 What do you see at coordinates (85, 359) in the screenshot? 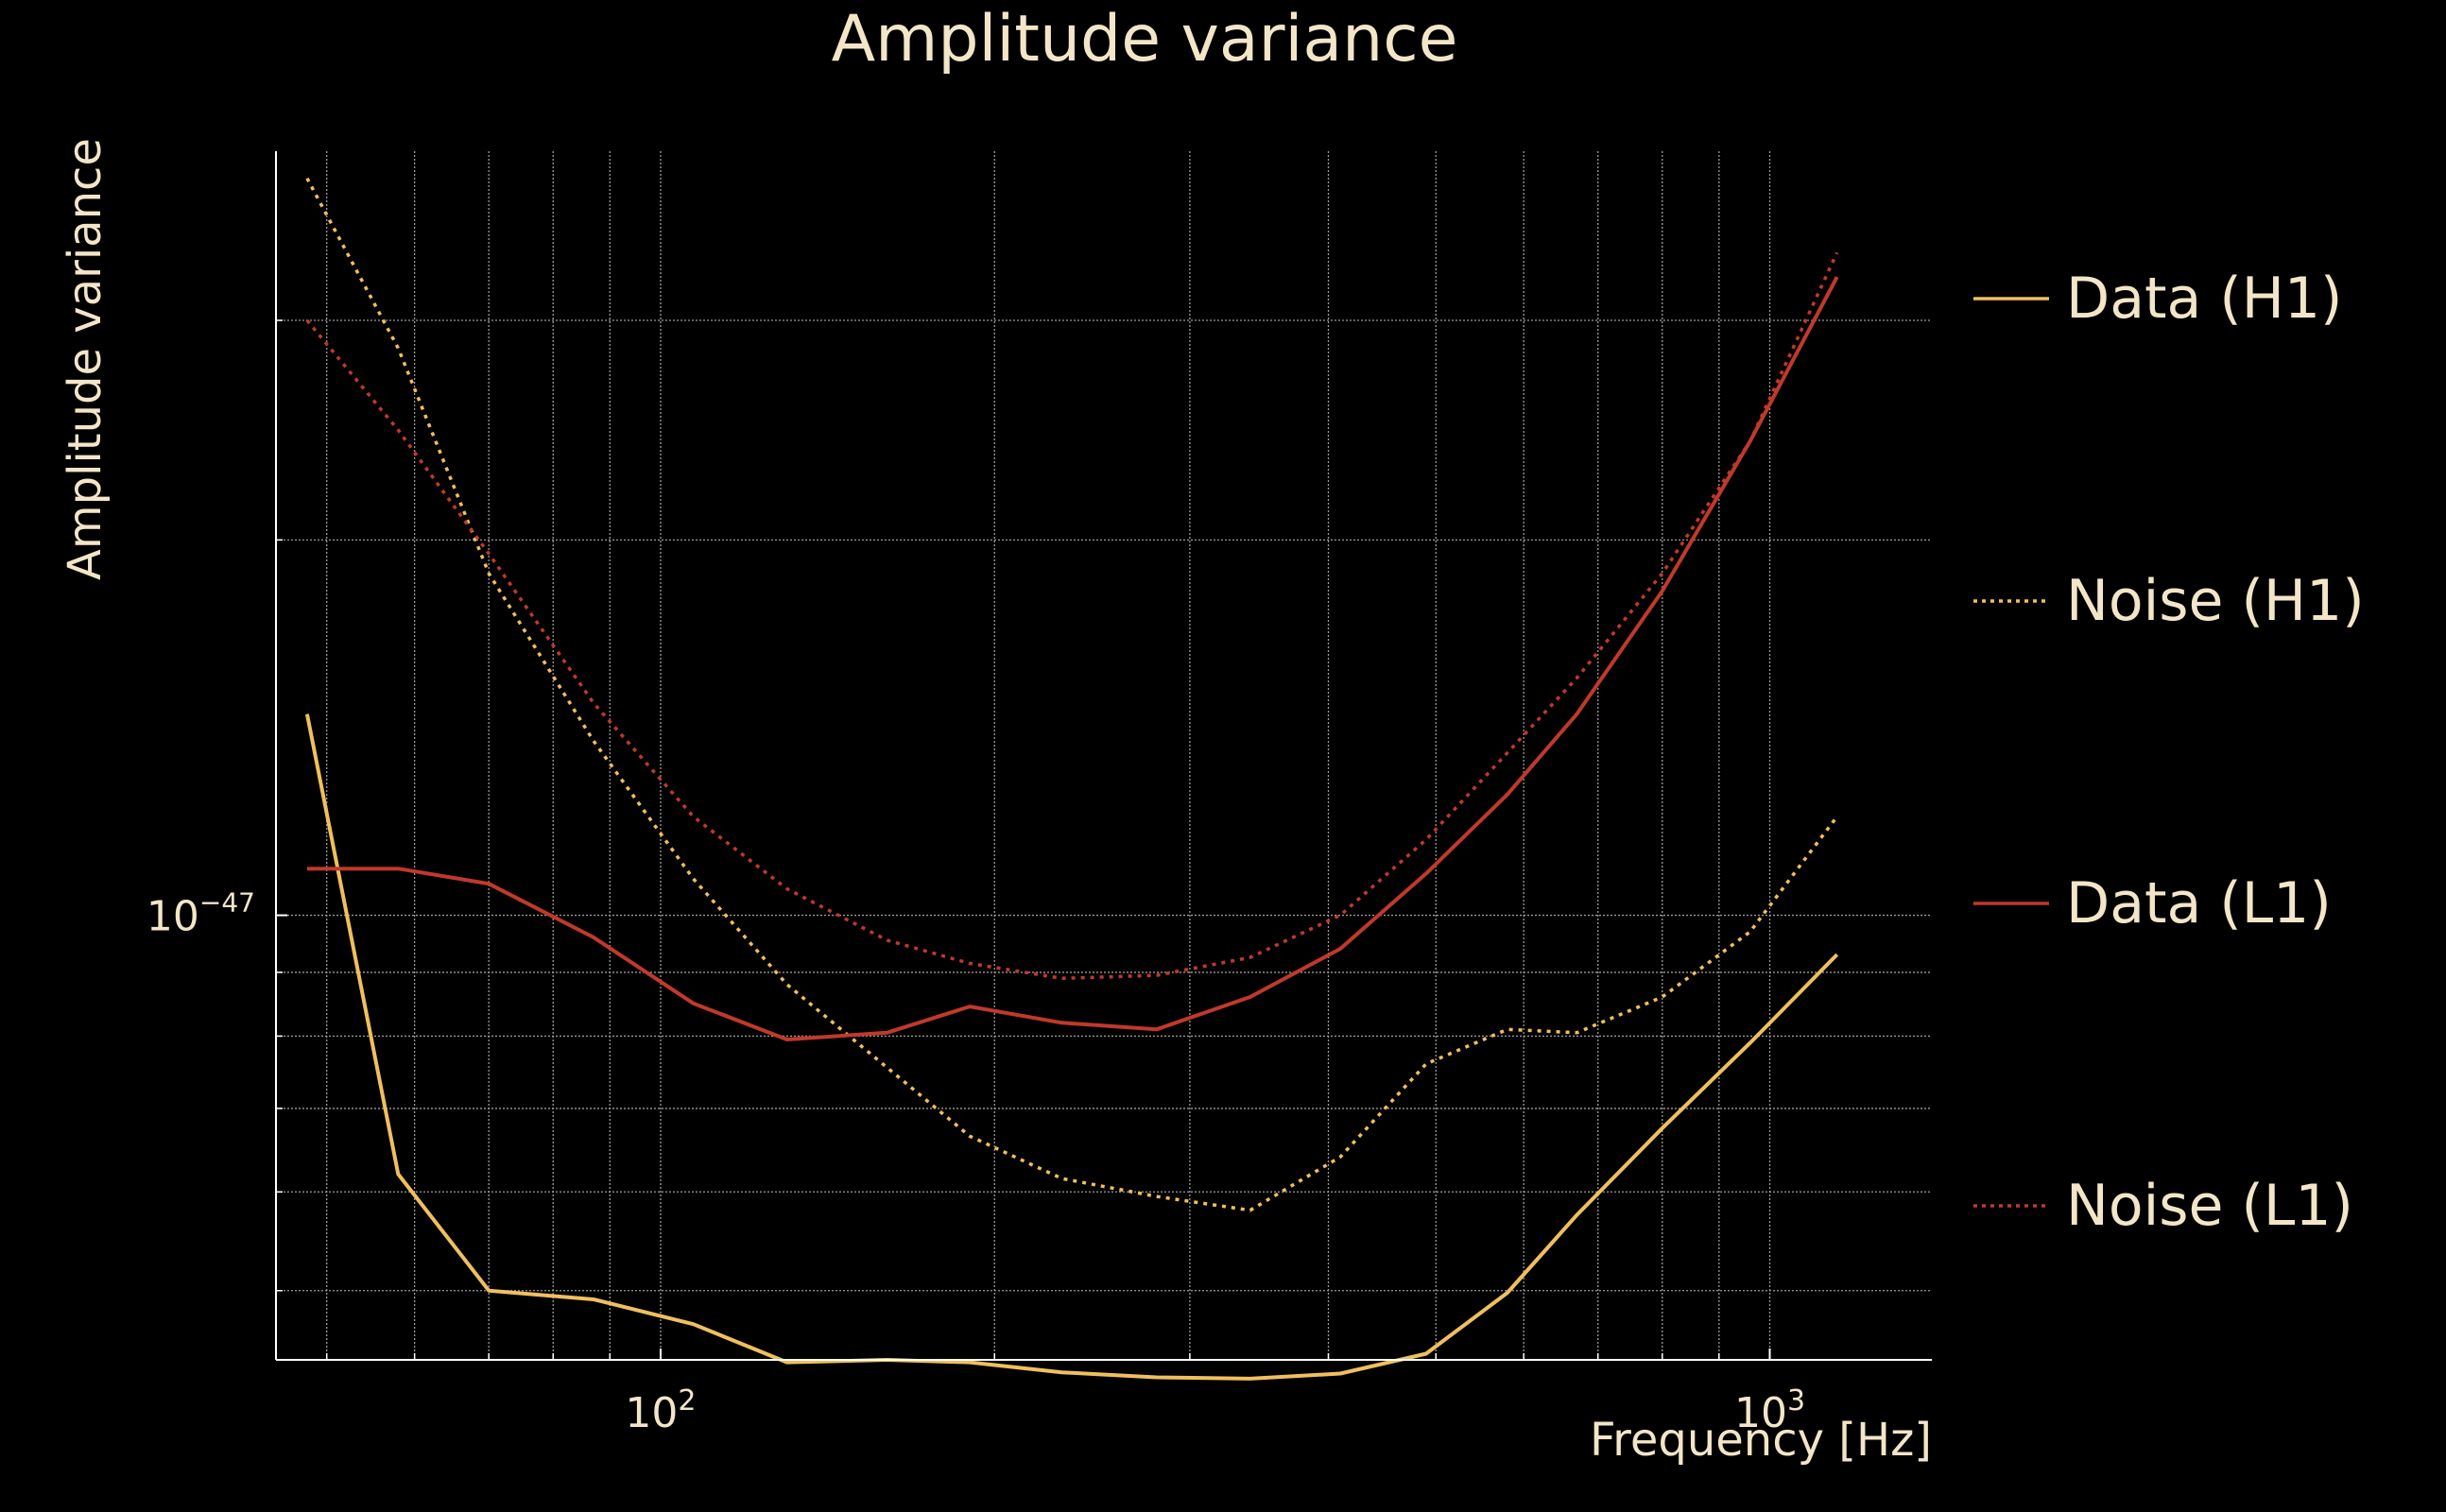
I see `y-axis-label: Amplitude variance` at bounding box center [85, 359].